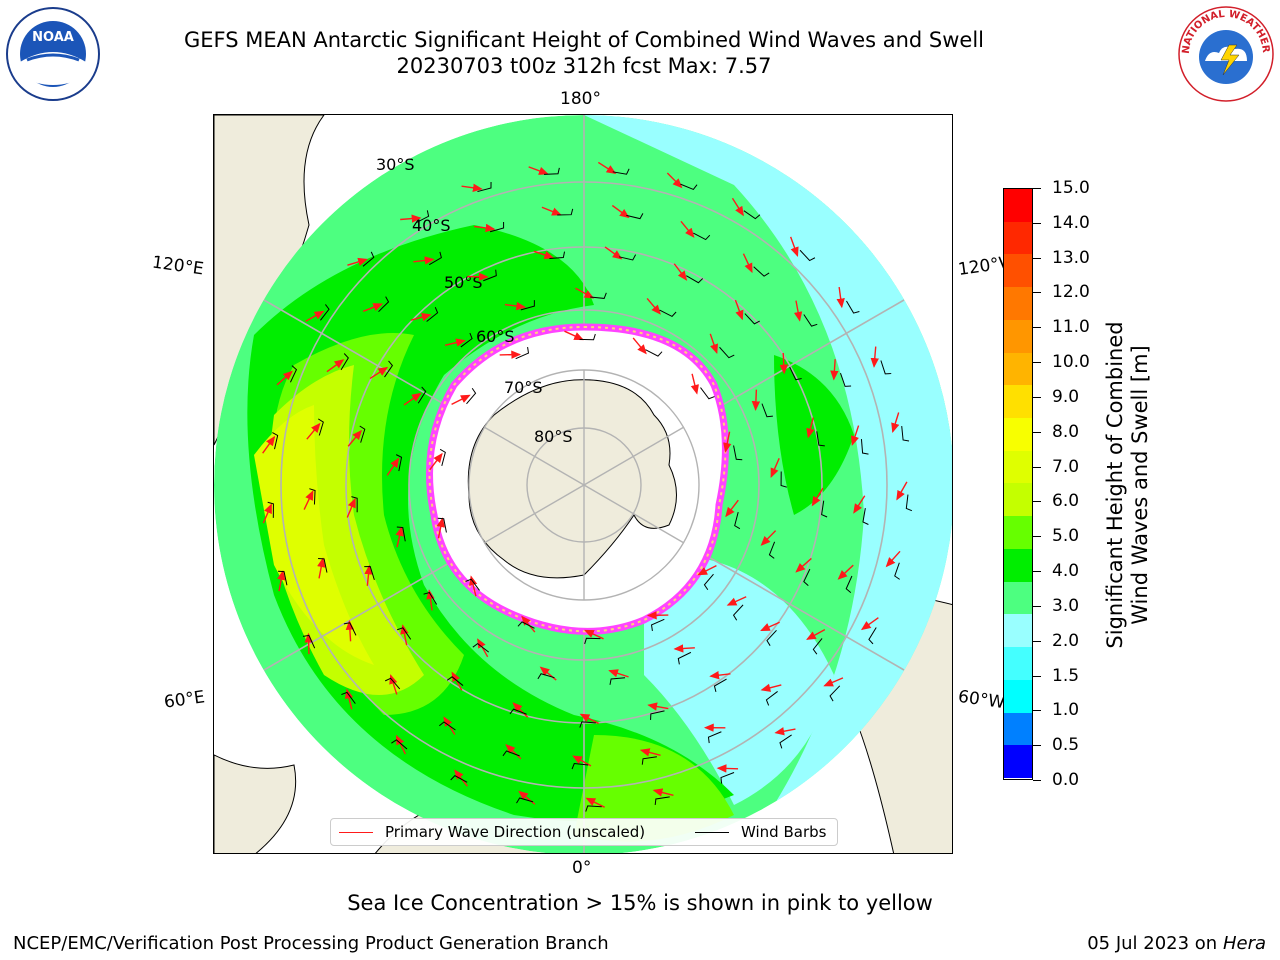  Describe the element at coordinates (553, 436) in the screenshot. I see `lat-label-80s: 80°S` at that location.